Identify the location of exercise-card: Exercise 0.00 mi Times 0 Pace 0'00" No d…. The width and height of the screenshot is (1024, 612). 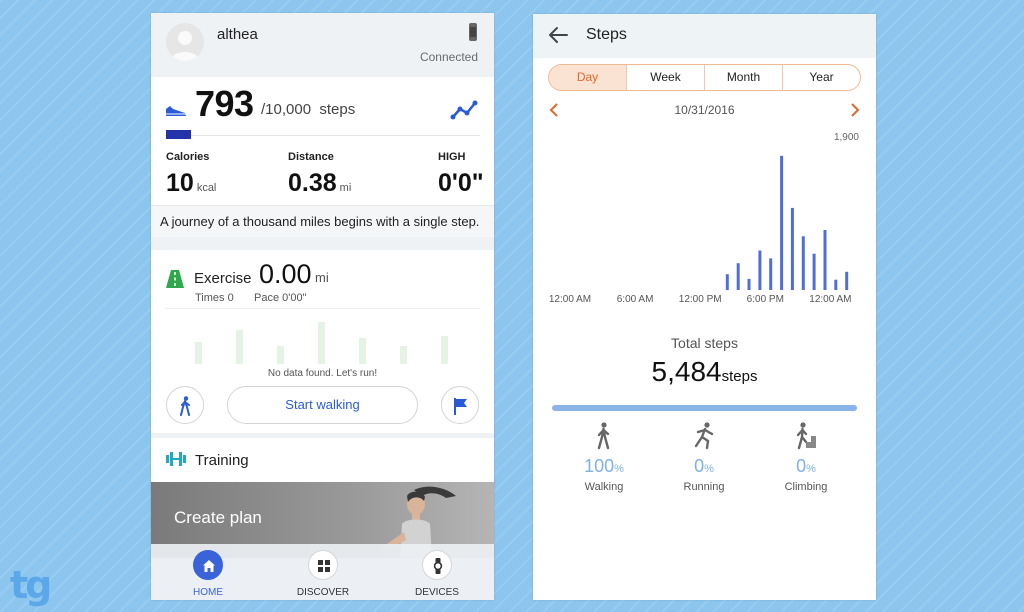
(322, 341).